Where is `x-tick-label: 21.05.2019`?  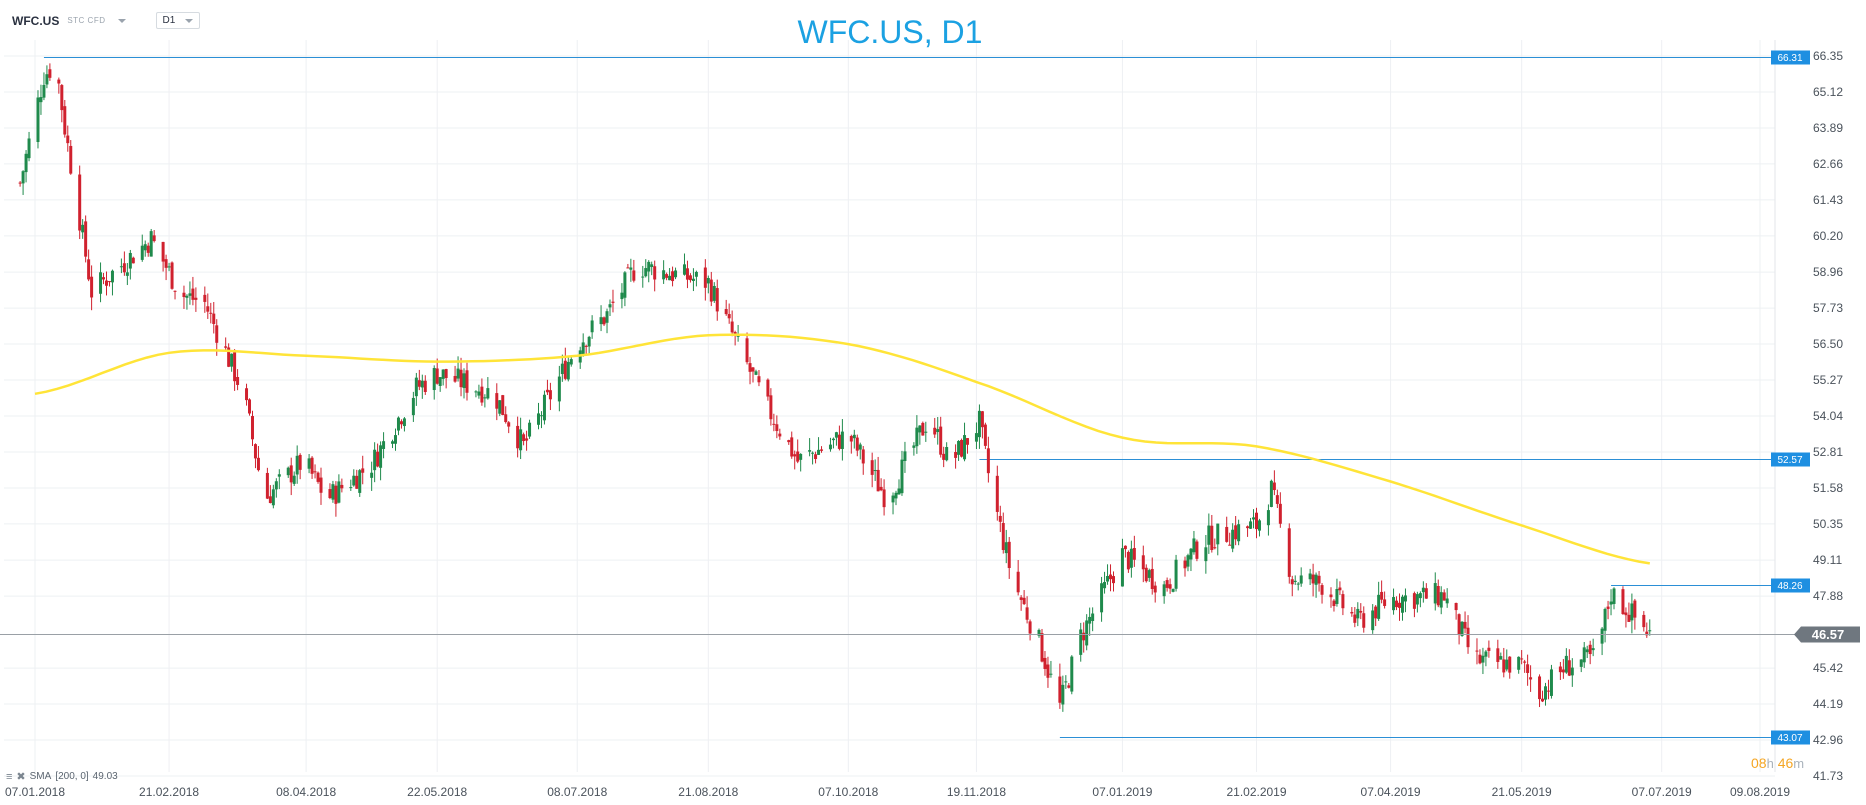 x-tick-label: 21.05.2019 is located at coordinates (1522, 792).